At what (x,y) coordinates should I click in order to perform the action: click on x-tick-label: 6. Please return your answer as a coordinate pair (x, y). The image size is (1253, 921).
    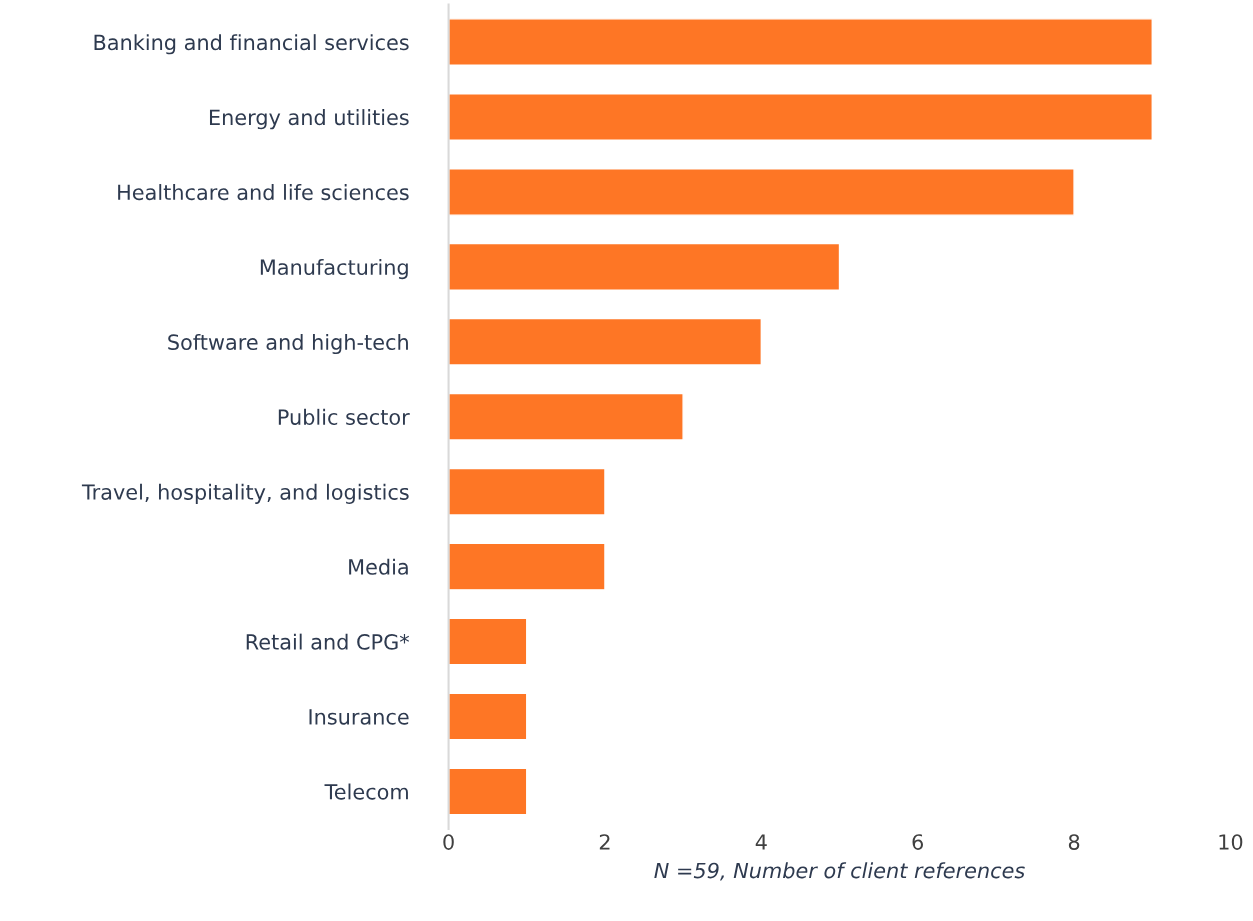
    Looking at the image, I should click on (918, 842).